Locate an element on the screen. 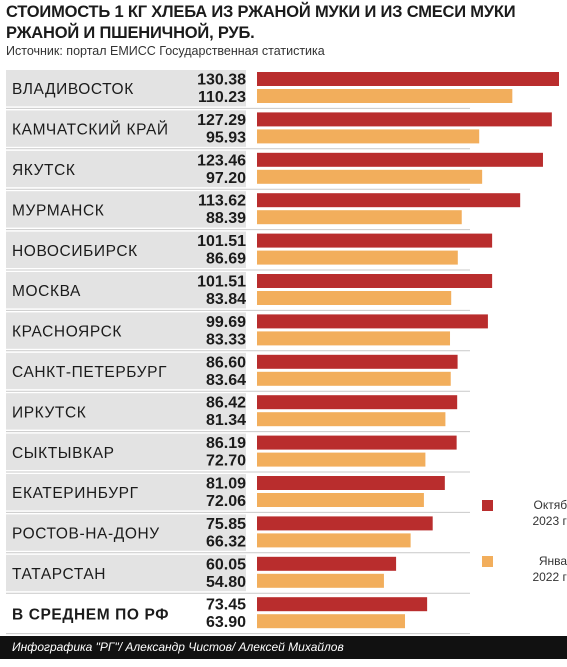 The image size is (567, 667). legend-swatch-october is located at coordinates (487, 505).